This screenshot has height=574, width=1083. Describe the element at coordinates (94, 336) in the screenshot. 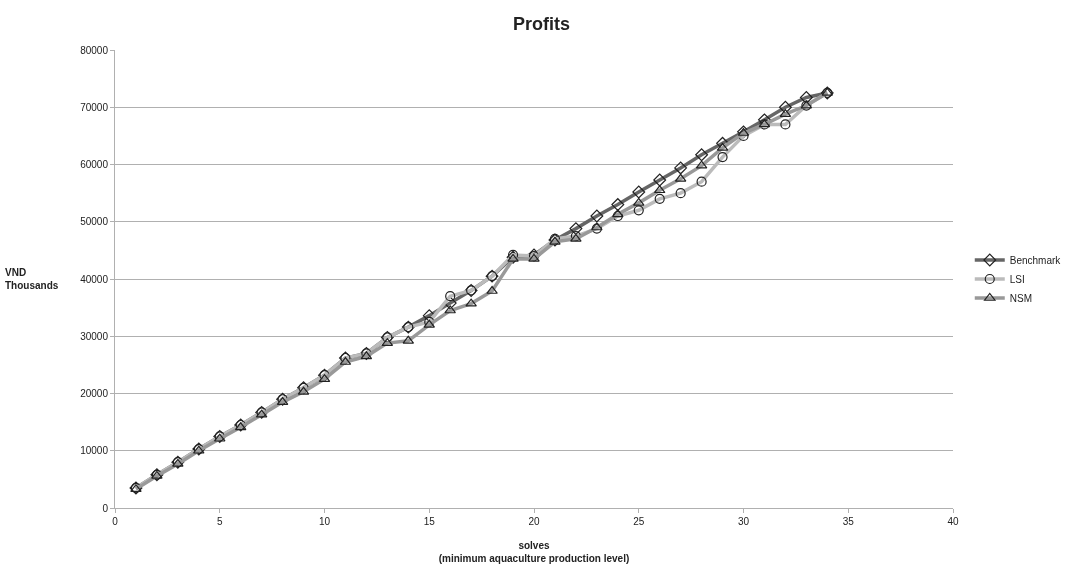

I see `y-tick-label: 30000` at that location.